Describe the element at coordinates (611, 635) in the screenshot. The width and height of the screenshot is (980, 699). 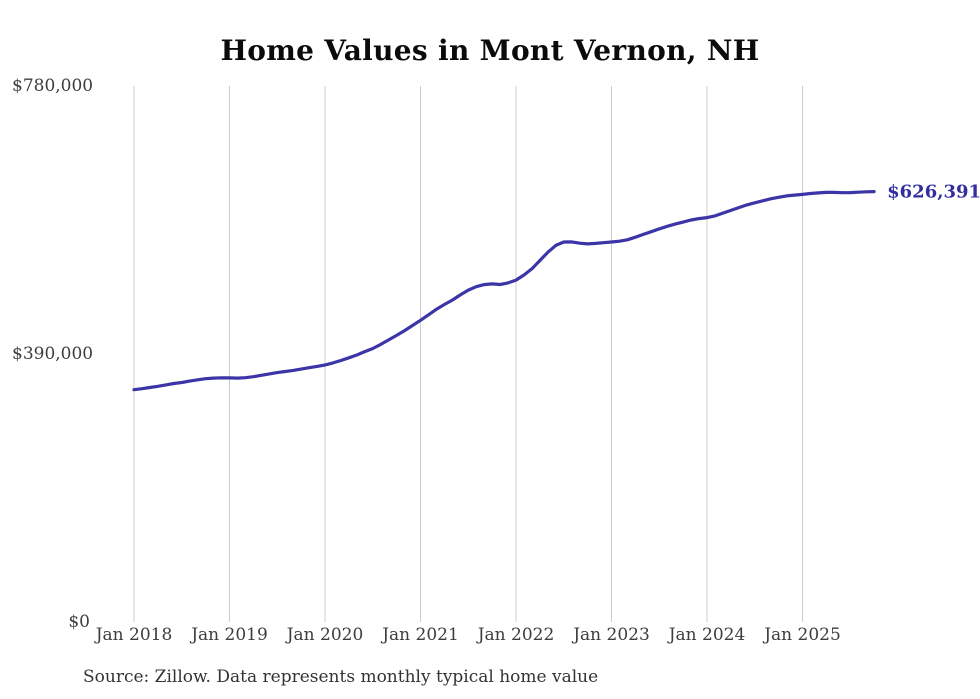
I see `x-tick-label: Jan 2023` at that location.